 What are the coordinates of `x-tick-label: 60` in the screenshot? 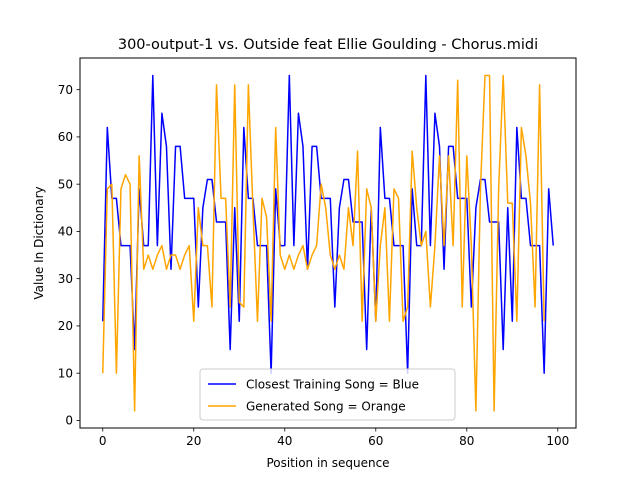 It's located at (375, 441).